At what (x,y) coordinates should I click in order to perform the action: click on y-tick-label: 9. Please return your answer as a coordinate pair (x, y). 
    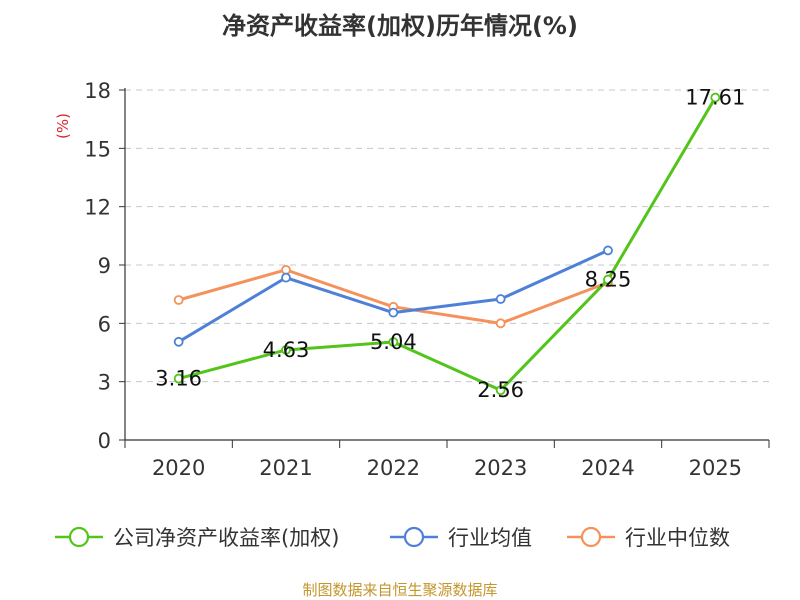
    Looking at the image, I should click on (104, 266).